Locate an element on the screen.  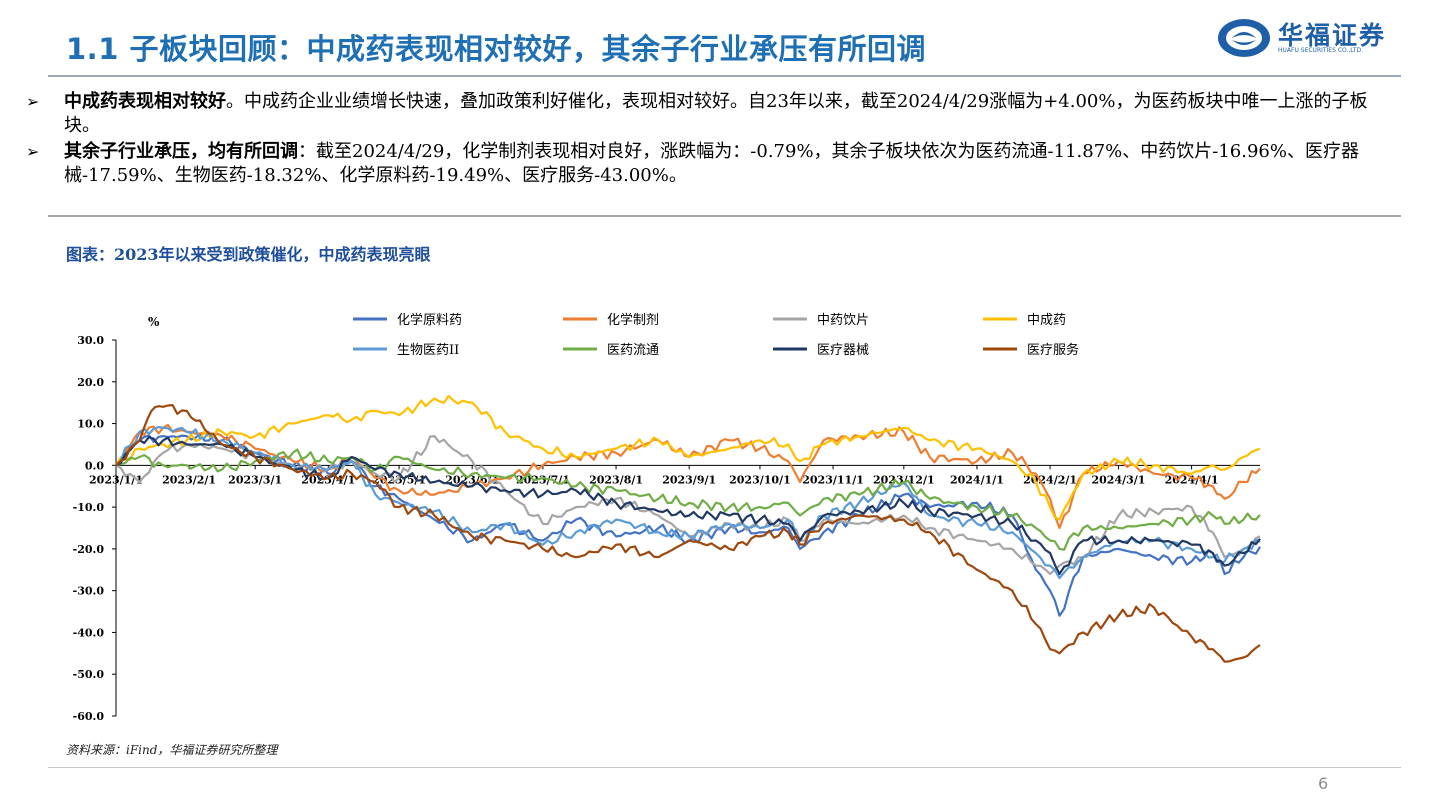
y-tick-label: -60.0 is located at coordinates (89, 716).